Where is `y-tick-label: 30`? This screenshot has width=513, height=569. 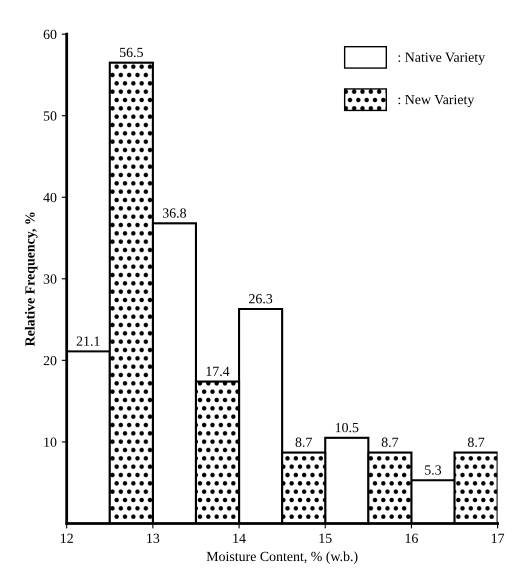 y-tick-label: 30 is located at coordinates (50, 279).